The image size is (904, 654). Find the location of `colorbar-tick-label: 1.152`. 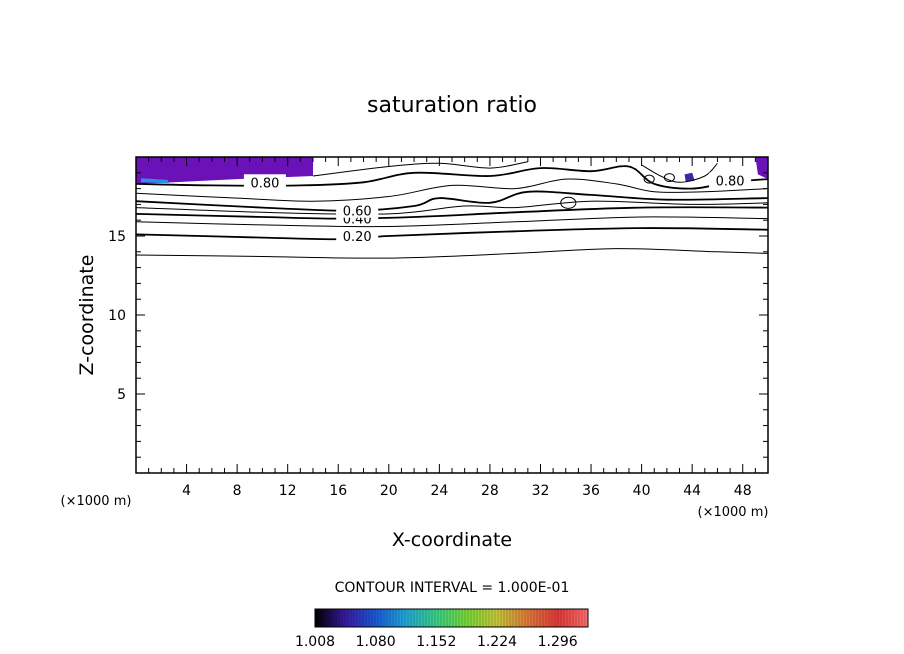

colorbar-tick-label: 1.152 is located at coordinates (436, 642).